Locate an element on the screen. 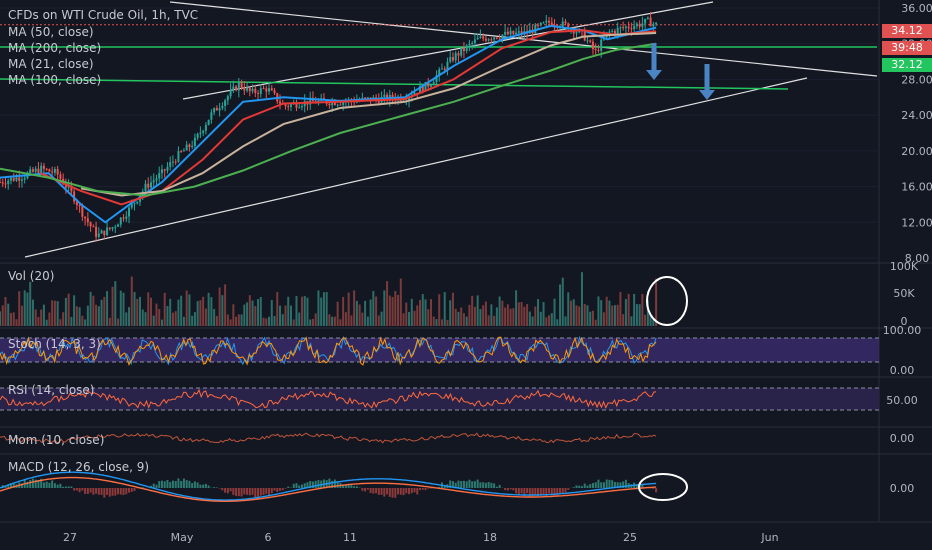 Image resolution: width=932 pixels, height=550 pixels. time-axis-label: 6 is located at coordinates (268, 537).